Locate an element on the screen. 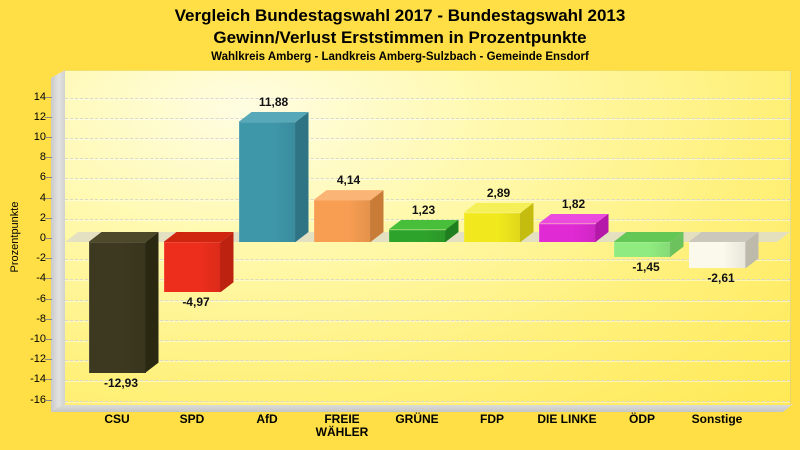 The width and height of the screenshot is (800, 450). bar-value-gr-ne: 1,23 is located at coordinates (423, 209).